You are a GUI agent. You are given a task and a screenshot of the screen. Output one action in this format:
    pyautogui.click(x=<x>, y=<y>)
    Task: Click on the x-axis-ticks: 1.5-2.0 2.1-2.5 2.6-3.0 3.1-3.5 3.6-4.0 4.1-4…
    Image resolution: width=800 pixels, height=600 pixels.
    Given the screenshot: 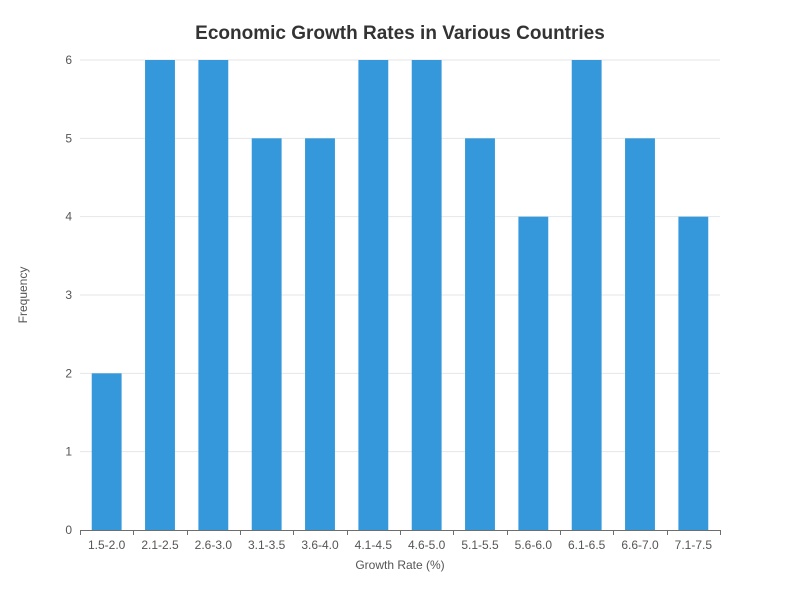 What is the action you would take?
    pyautogui.click(x=400, y=545)
    